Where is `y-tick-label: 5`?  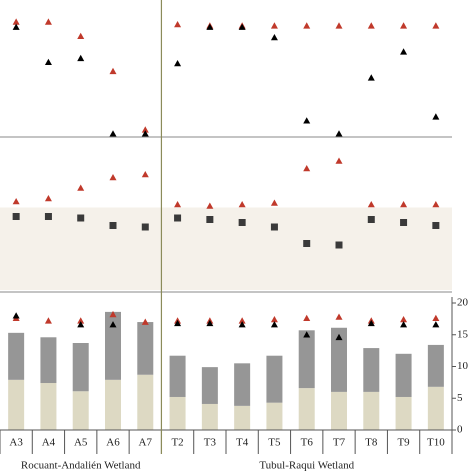 y-tick-label: 5 is located at coordinates (460, 398).